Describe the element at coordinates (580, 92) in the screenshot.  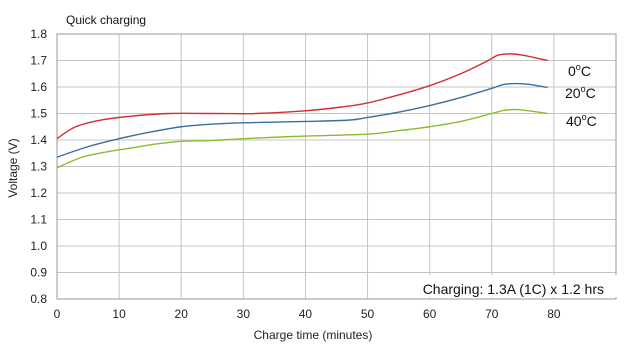
I see `series-label-1: 20oC` at that location.